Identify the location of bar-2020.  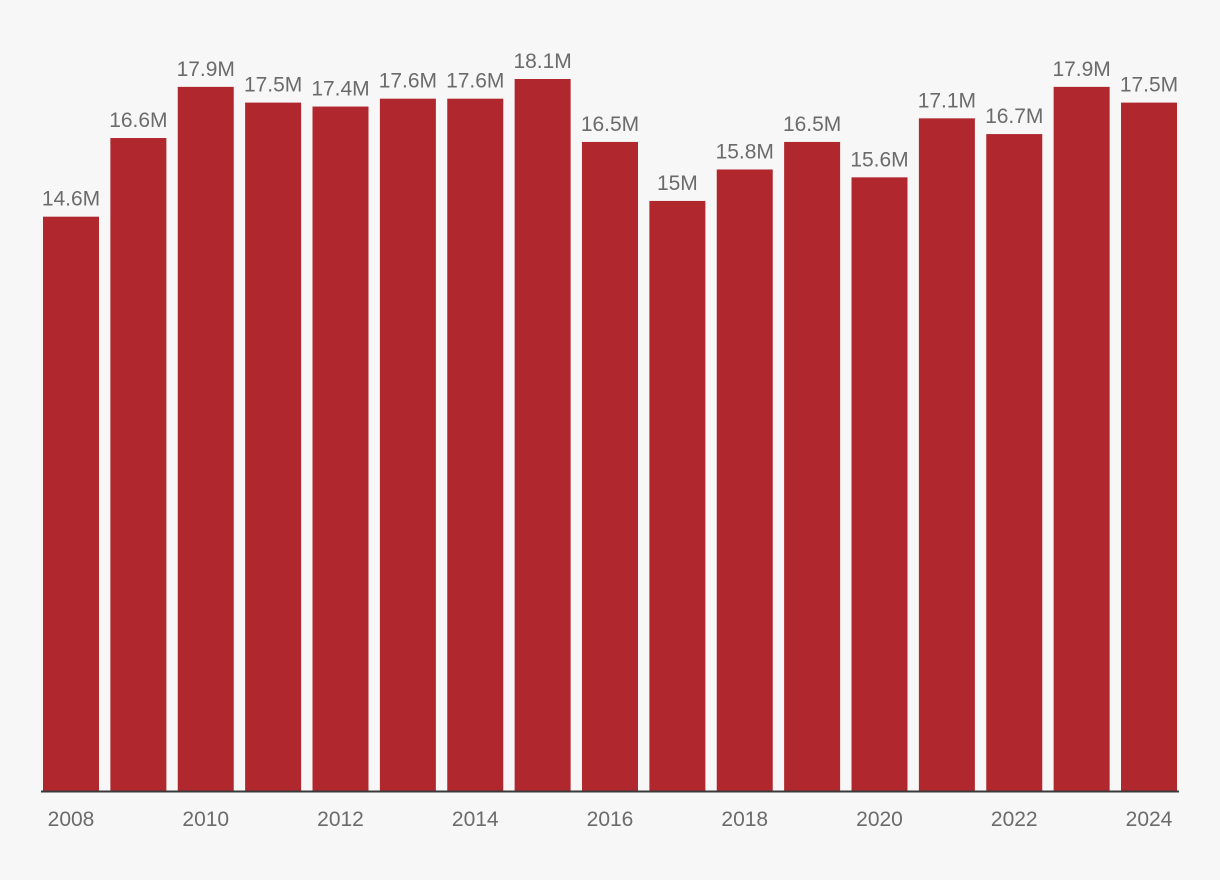
(879, 484).